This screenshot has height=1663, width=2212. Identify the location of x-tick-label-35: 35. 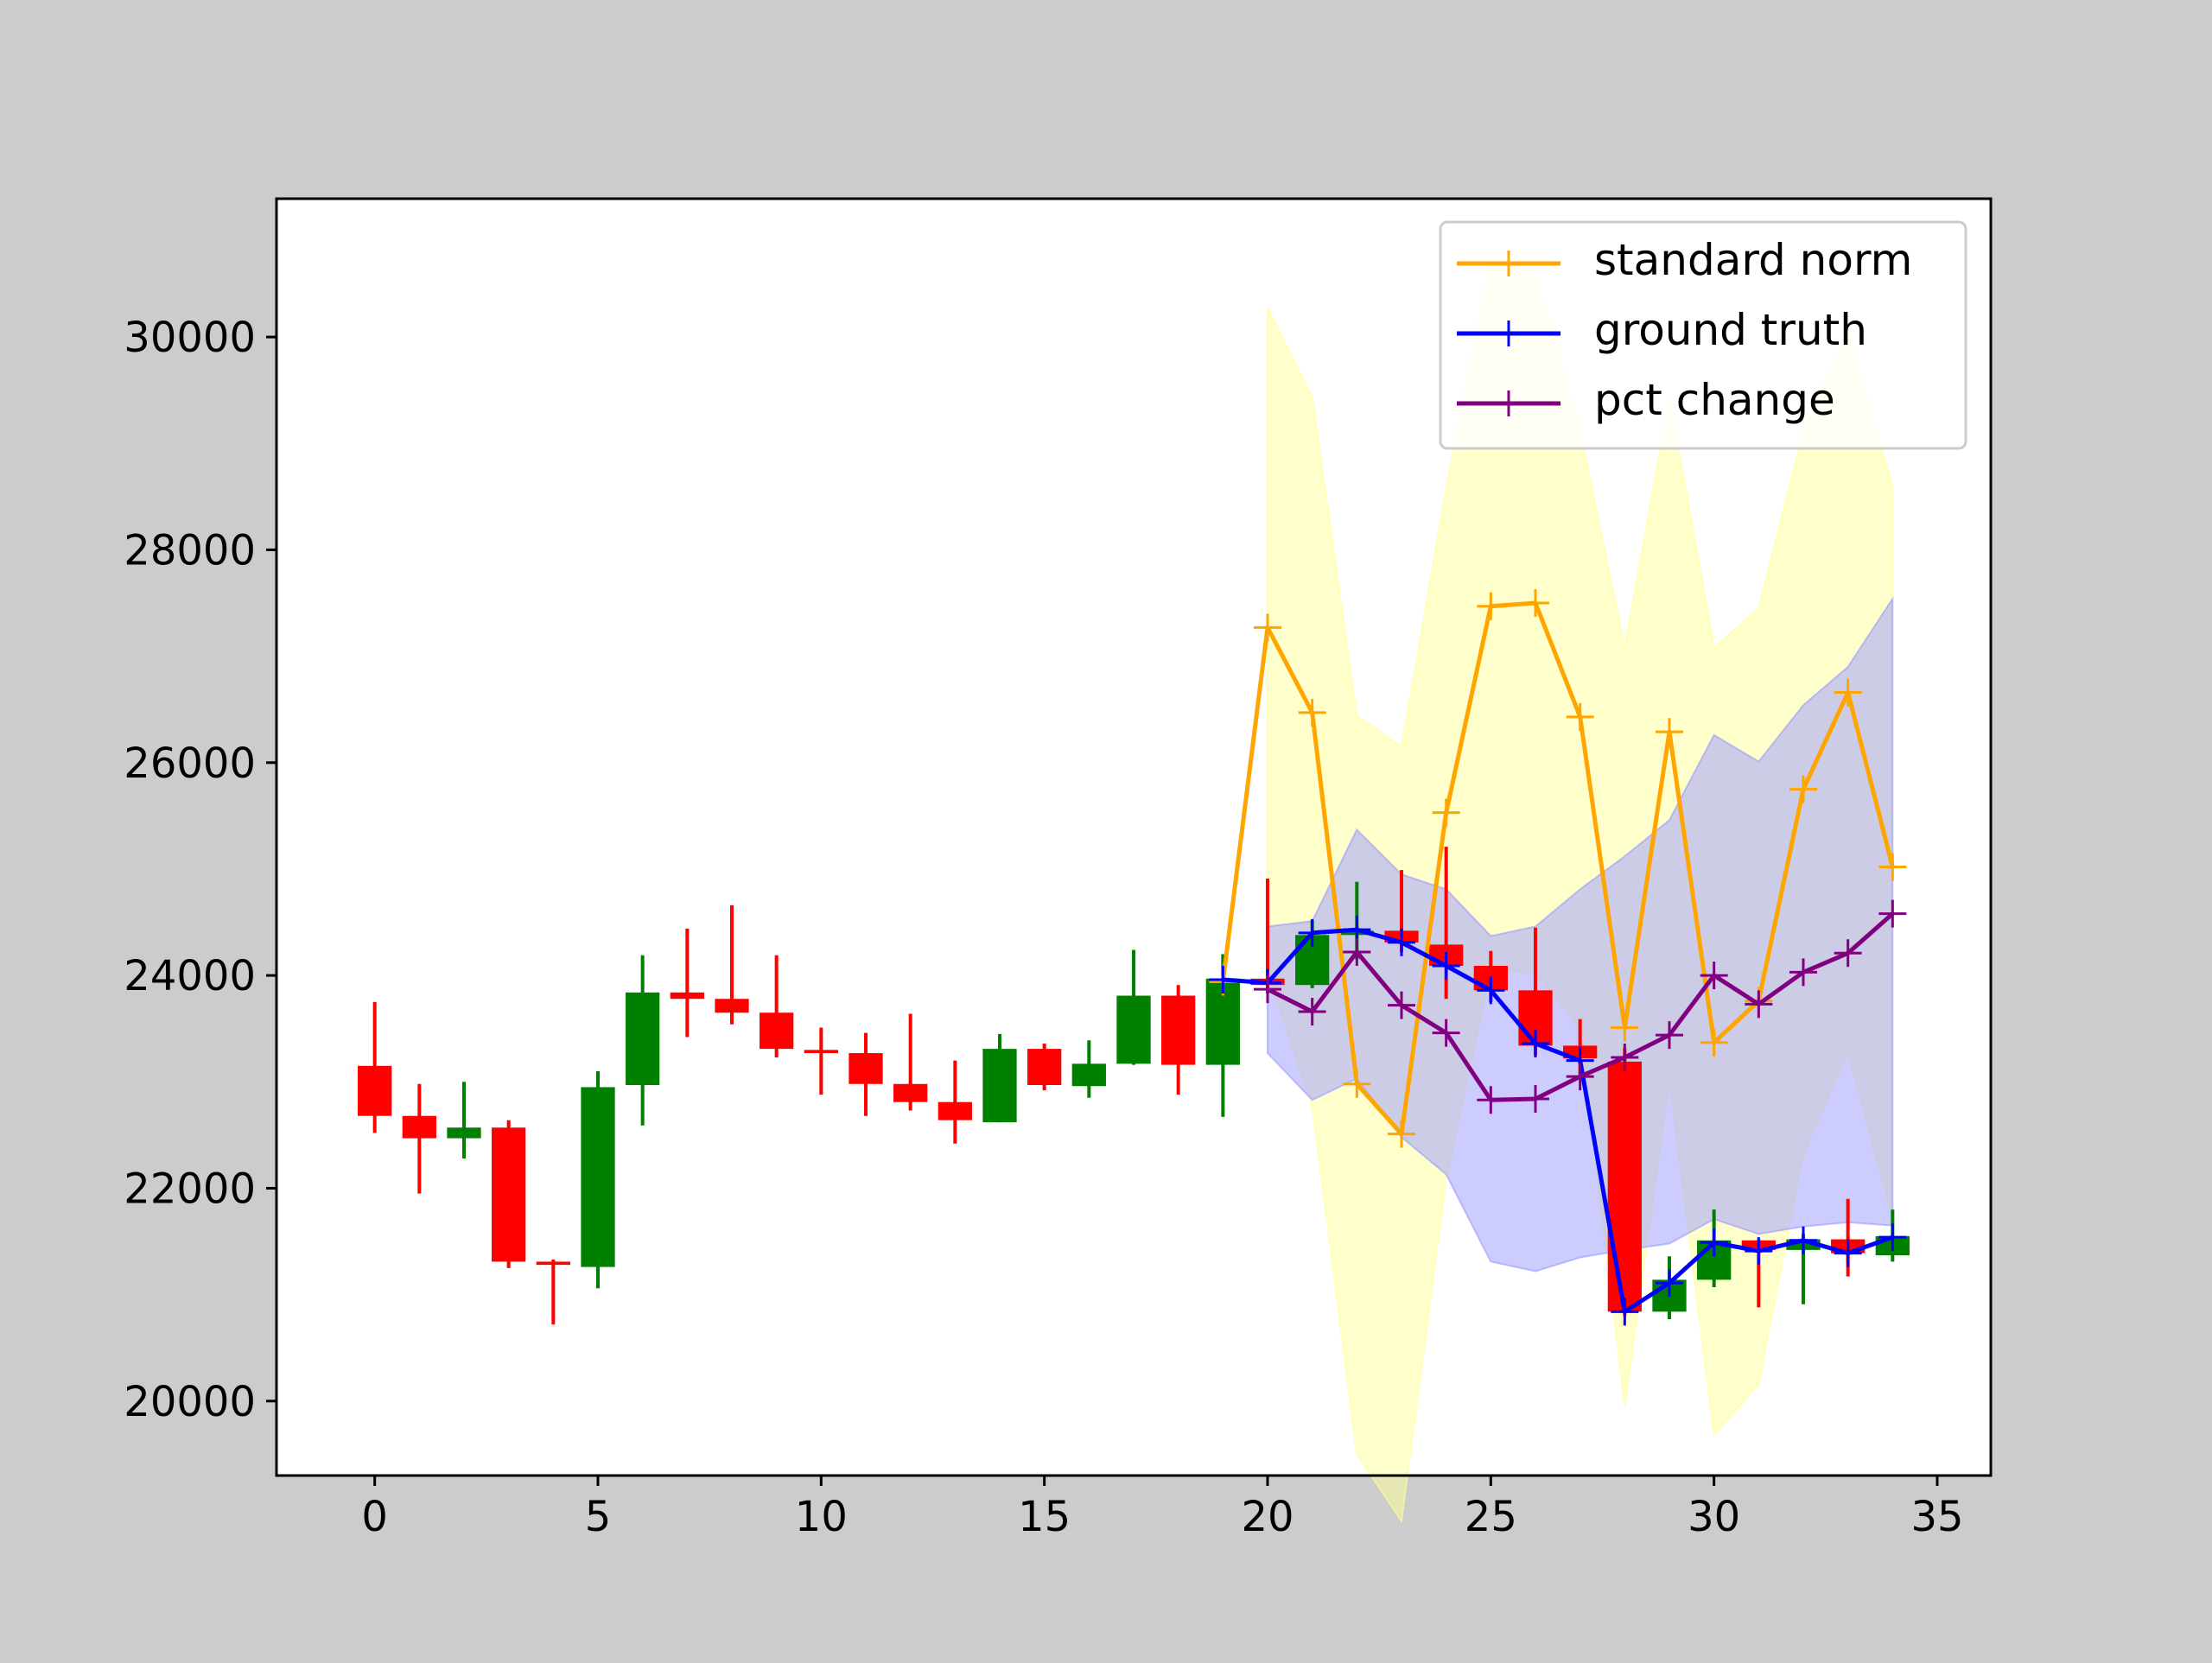
(1936, 1517).